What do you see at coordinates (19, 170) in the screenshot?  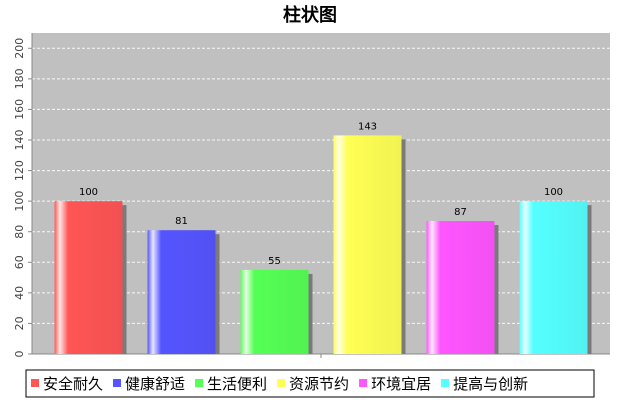 I see `y-tick-label: 120` at bounding box center [19, 170].